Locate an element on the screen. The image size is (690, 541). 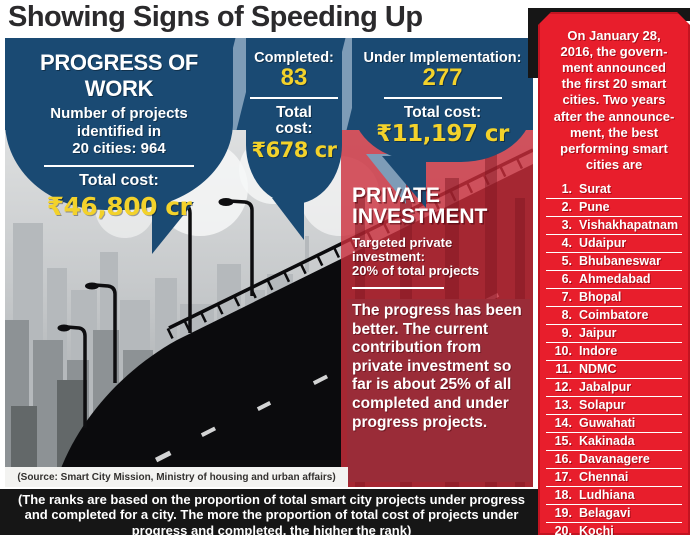
city-rank: 10. is located at coordinates (563, 351).